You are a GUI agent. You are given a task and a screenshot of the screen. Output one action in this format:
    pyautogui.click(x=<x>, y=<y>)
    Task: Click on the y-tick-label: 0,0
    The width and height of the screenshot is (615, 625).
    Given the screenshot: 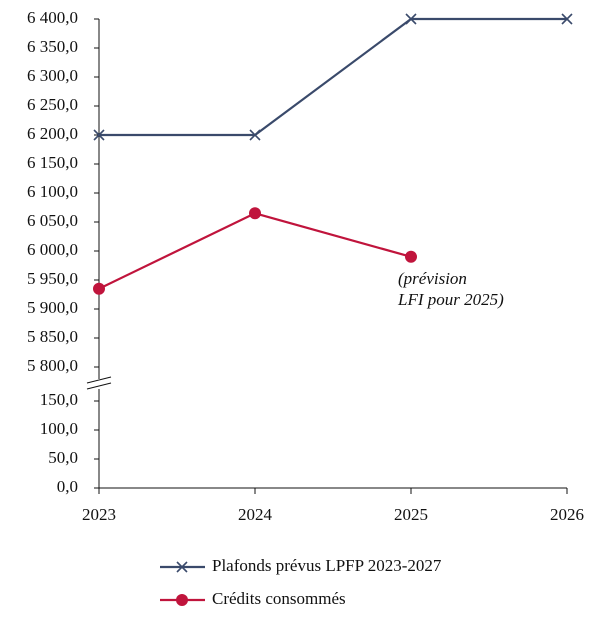 What is the action you would take?
    pyautogui.click(x=67, y=486)
    